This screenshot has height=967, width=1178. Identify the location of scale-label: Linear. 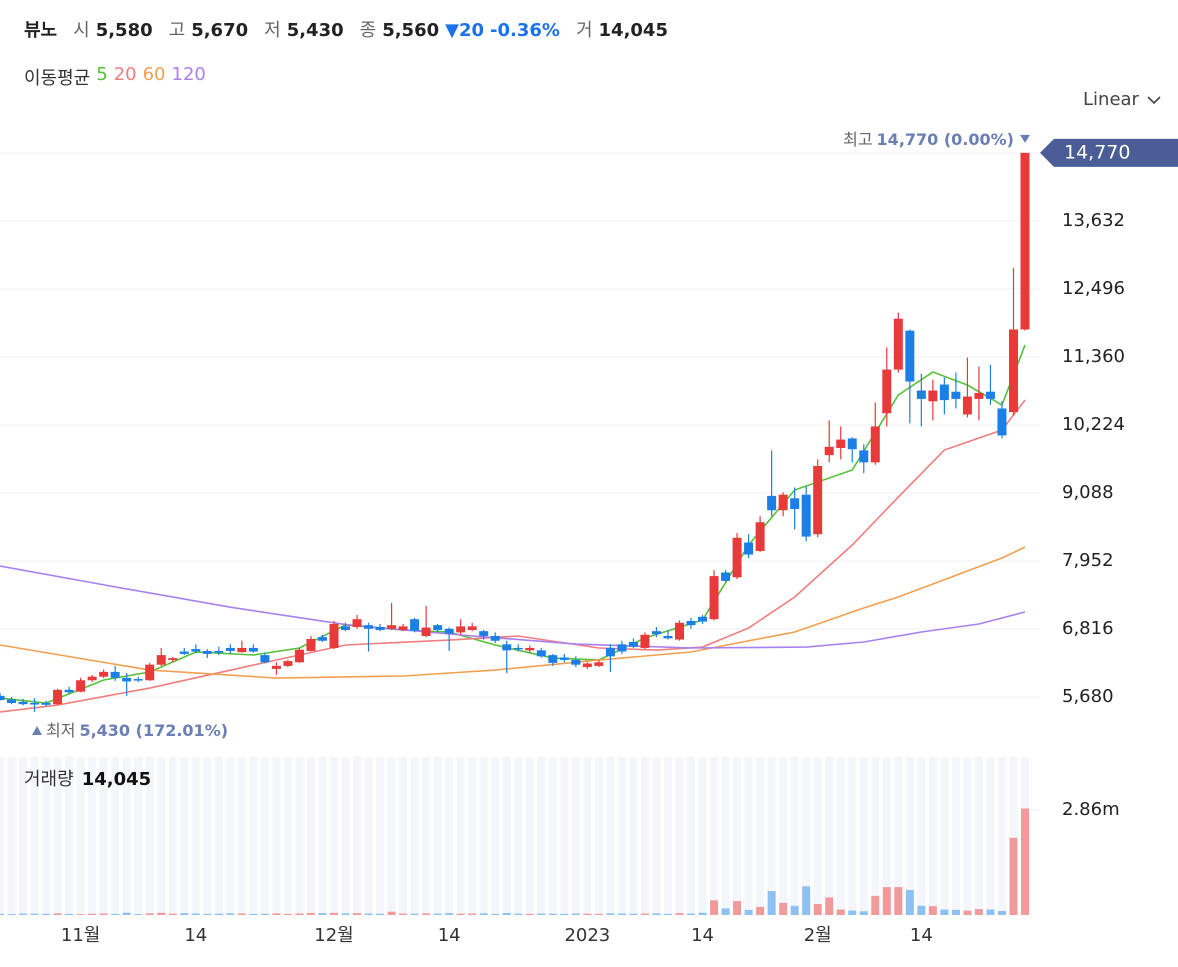
(1111, 99).